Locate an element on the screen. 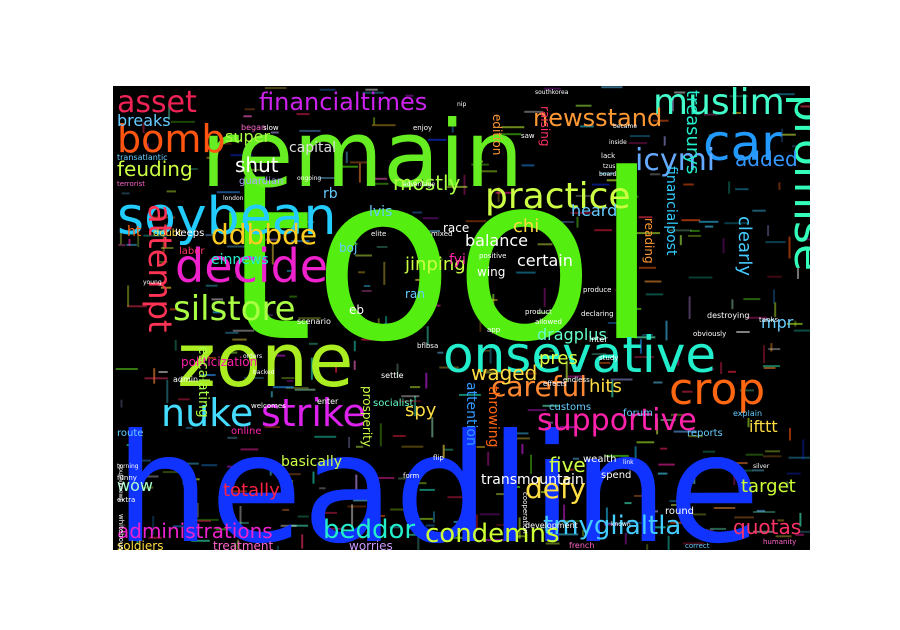  word-known: known is located at coordinates (621, 524).